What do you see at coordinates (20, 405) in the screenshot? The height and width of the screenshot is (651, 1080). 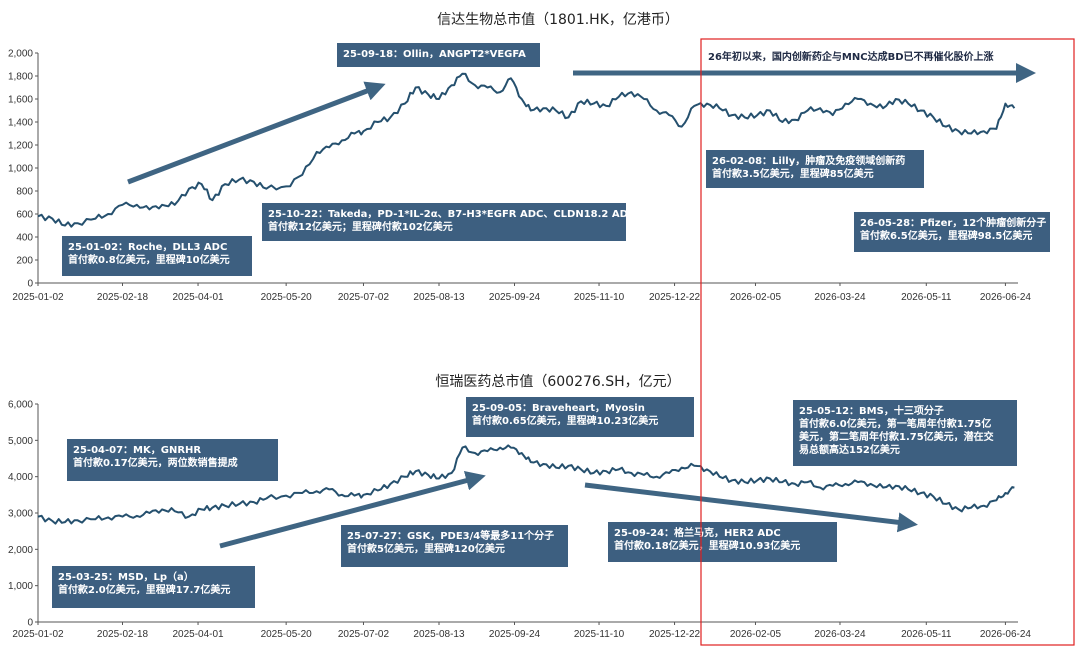 I see `y-tick-label: 6,000` at bounding box center [20, 405].